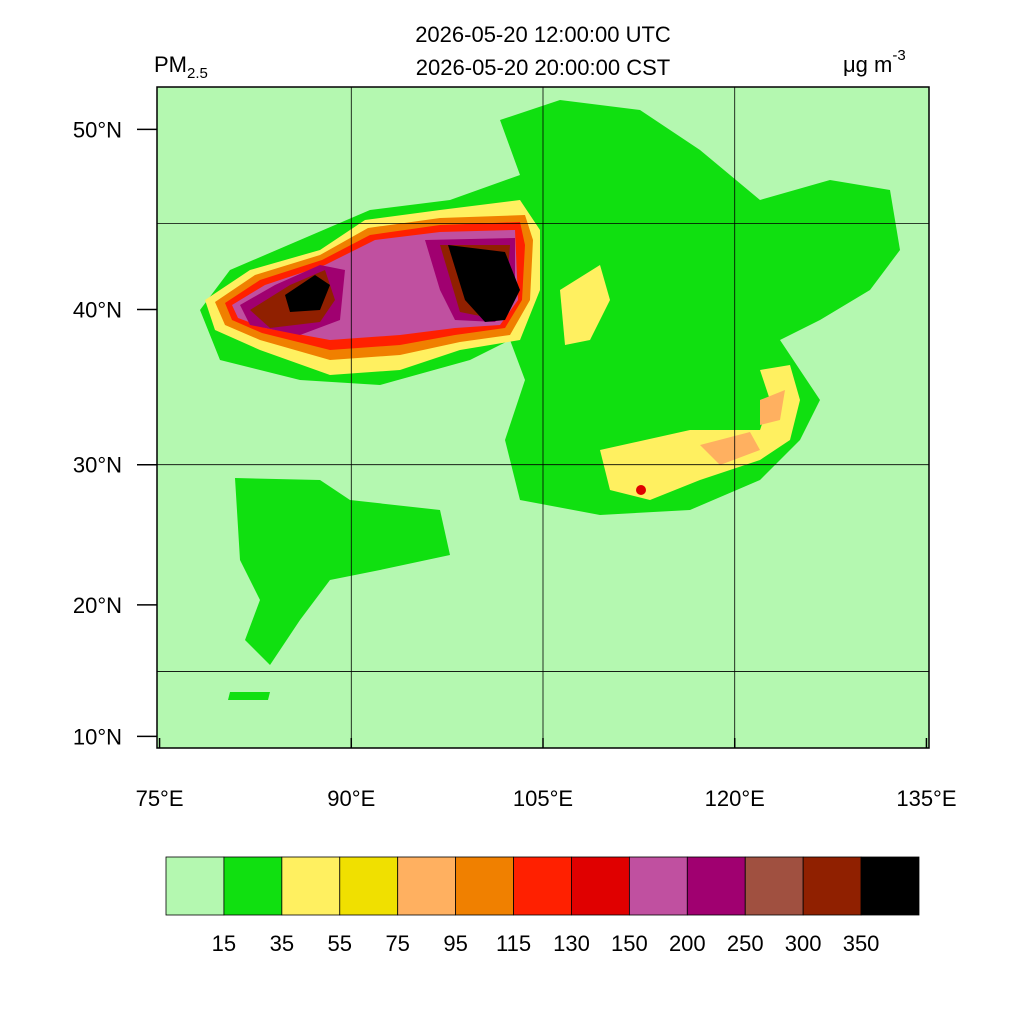  Describe the element at coordinates (571, 943) in the screenshot. I see `colorbar-label: 130` at that location.